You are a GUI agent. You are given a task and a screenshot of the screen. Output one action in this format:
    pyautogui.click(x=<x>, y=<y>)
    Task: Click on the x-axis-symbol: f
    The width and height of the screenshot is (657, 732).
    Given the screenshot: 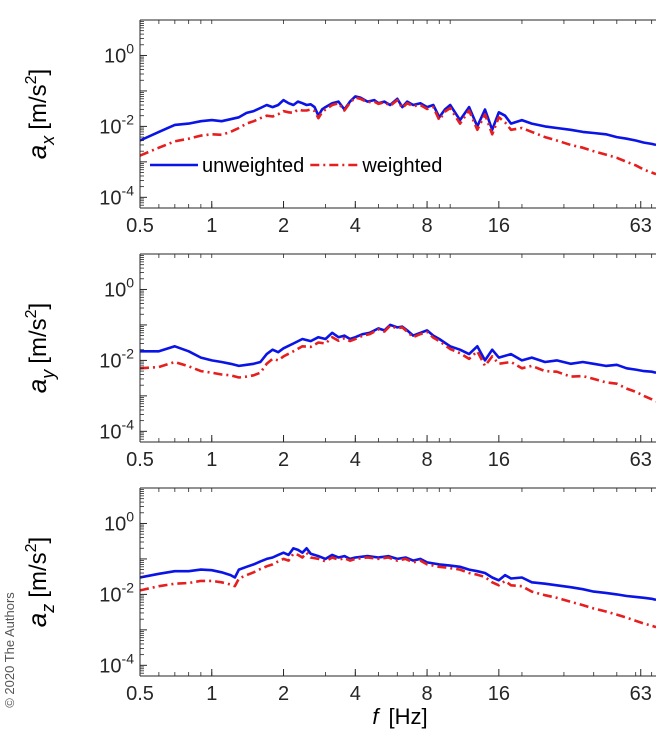 What is the action you would take?
    pyautogui.click(x=376, y=716)
    